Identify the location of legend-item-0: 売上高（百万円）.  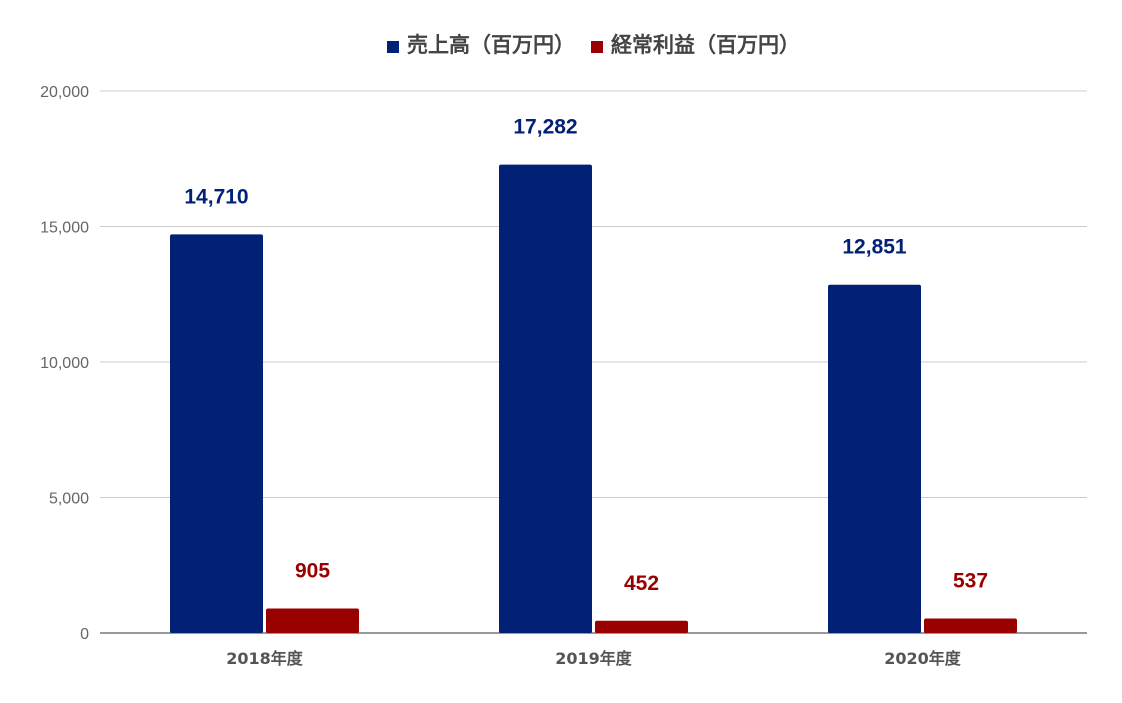
(481, 45).